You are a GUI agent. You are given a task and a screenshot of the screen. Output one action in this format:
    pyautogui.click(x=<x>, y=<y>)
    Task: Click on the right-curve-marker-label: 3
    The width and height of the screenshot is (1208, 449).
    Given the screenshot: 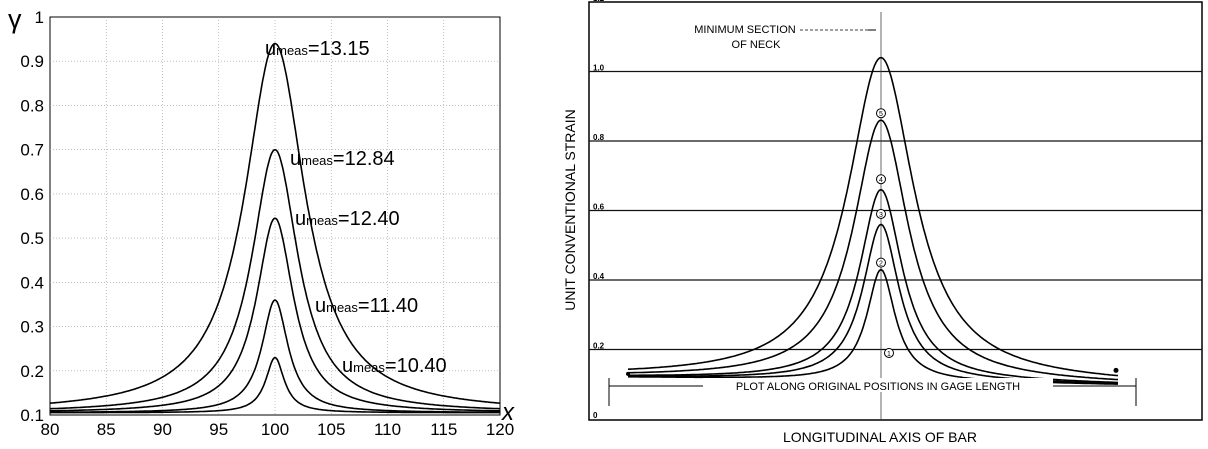 What is the action you would take?
    pyautogui.click(x=881, y=215)
    